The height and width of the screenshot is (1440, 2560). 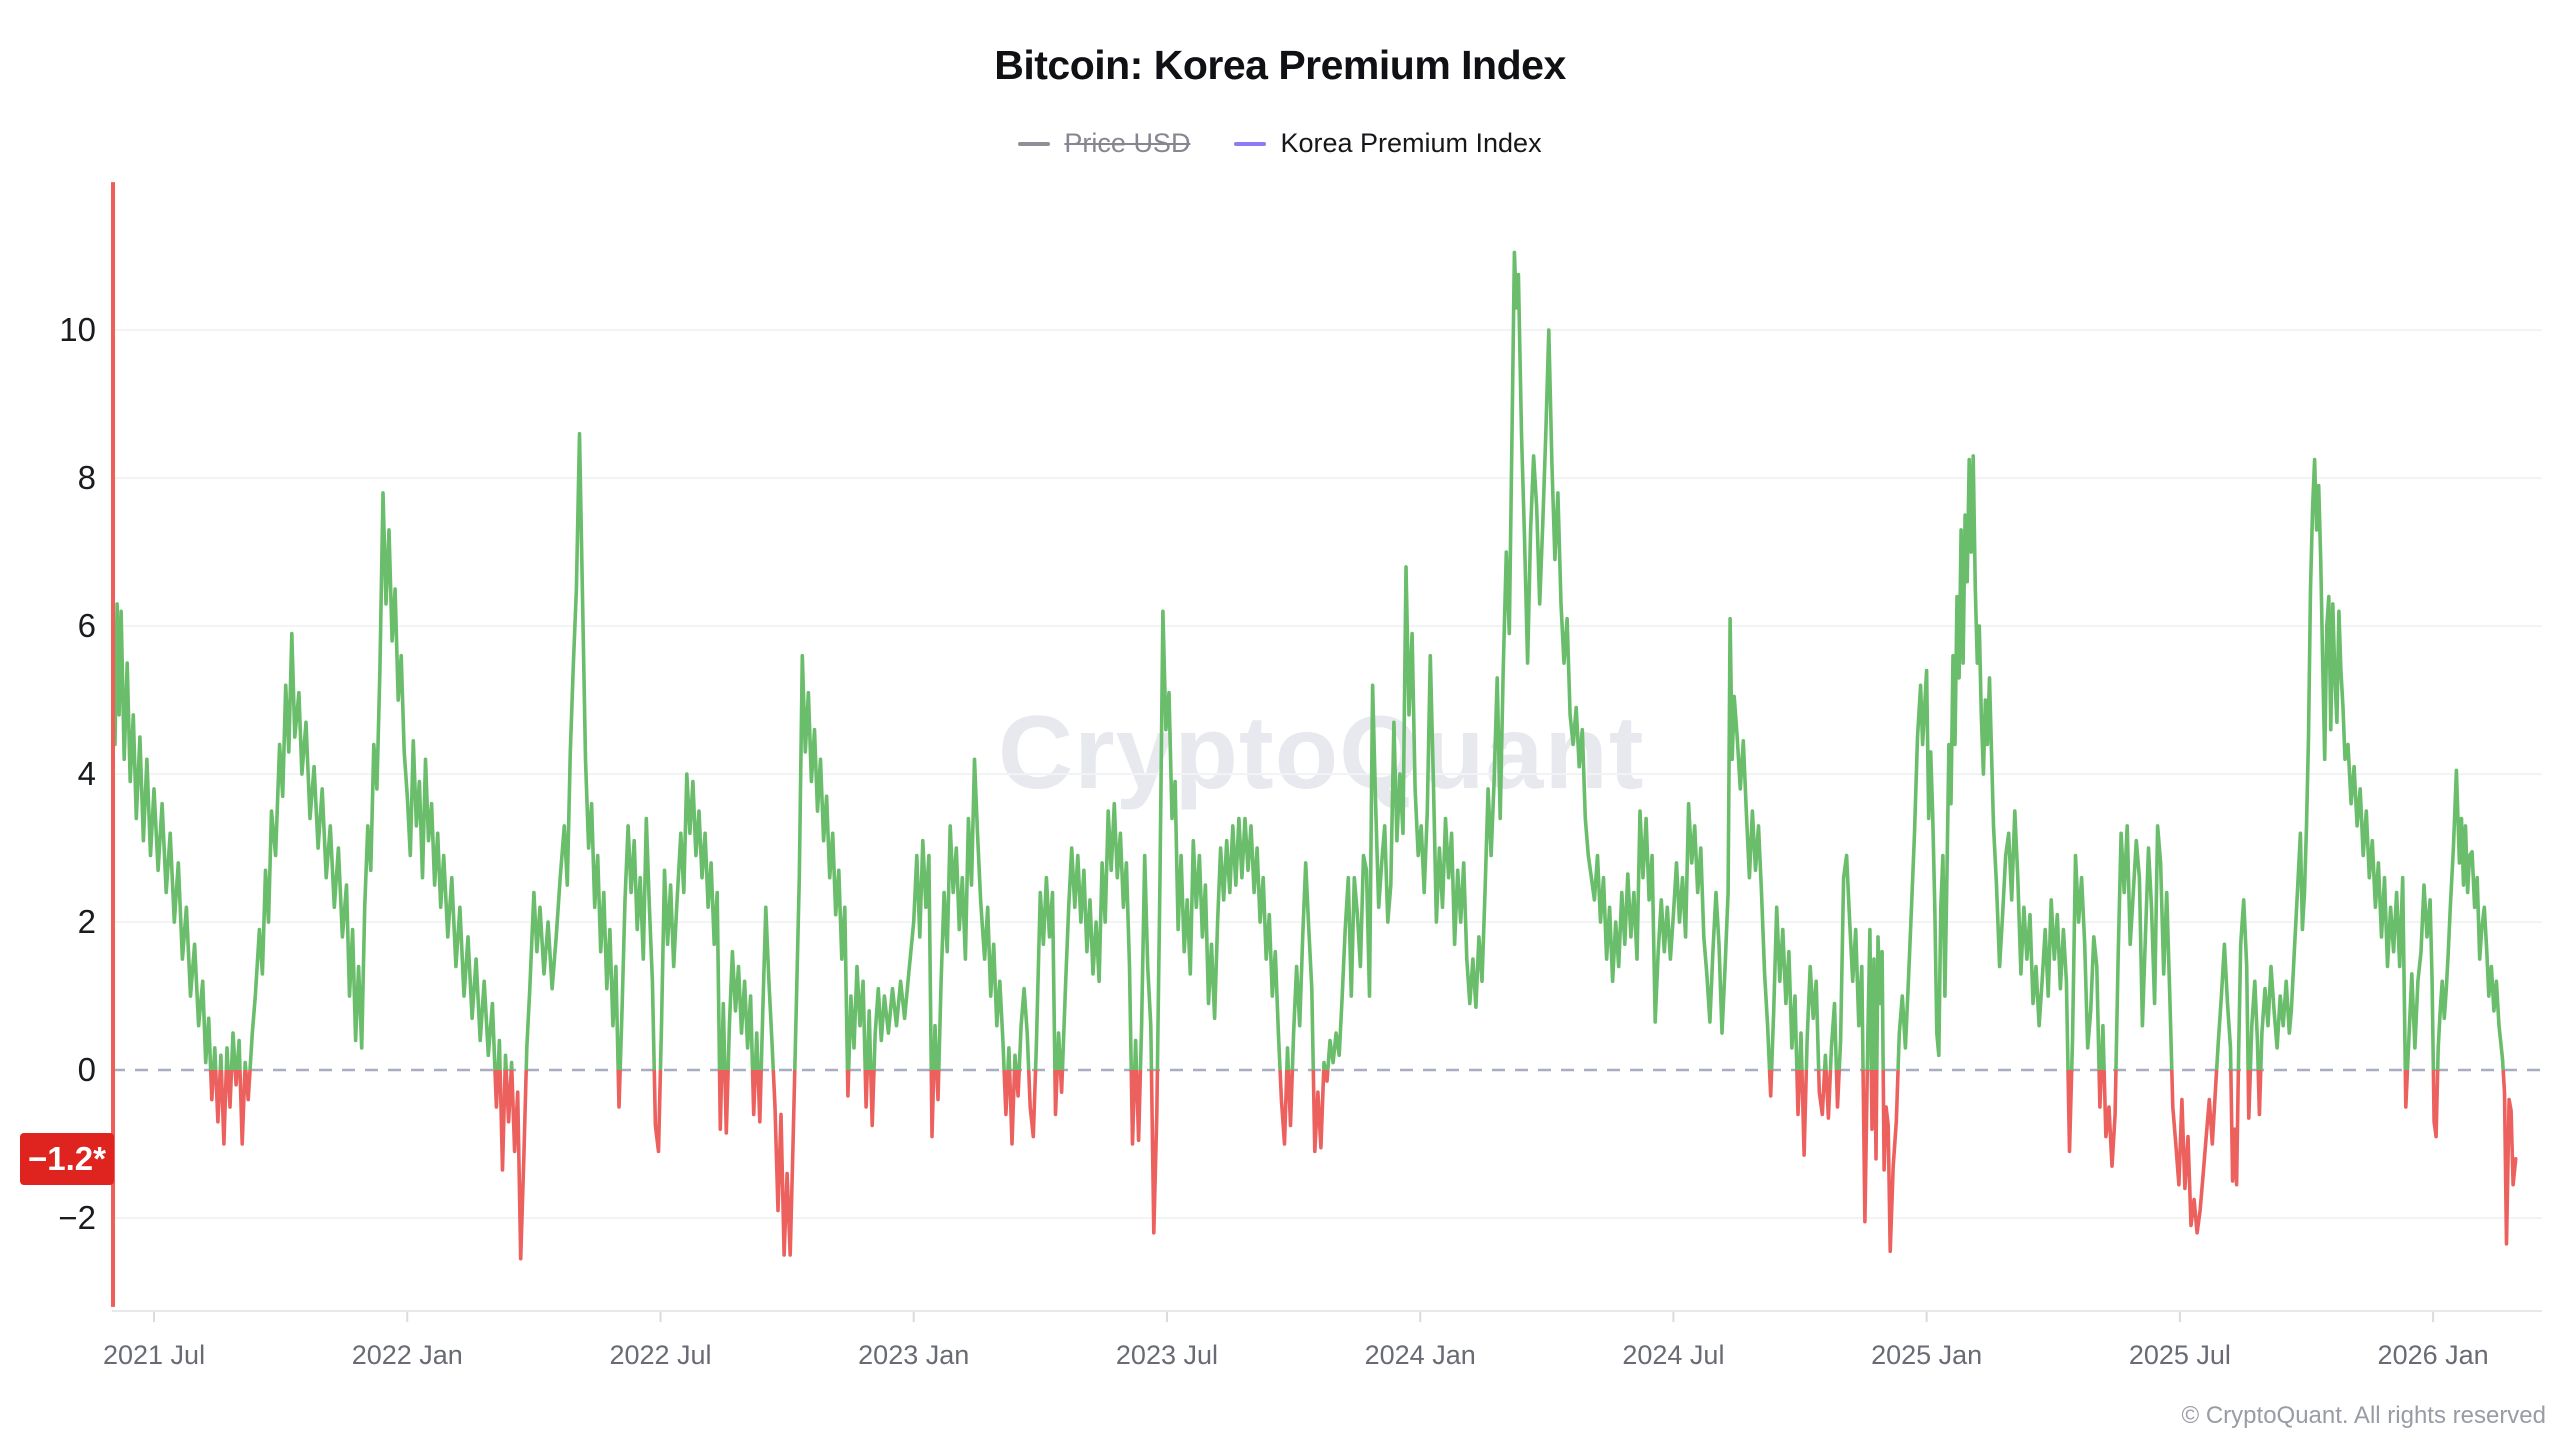 I want to click on watermark: CryptoQuant, so click(x=1321, y=753).